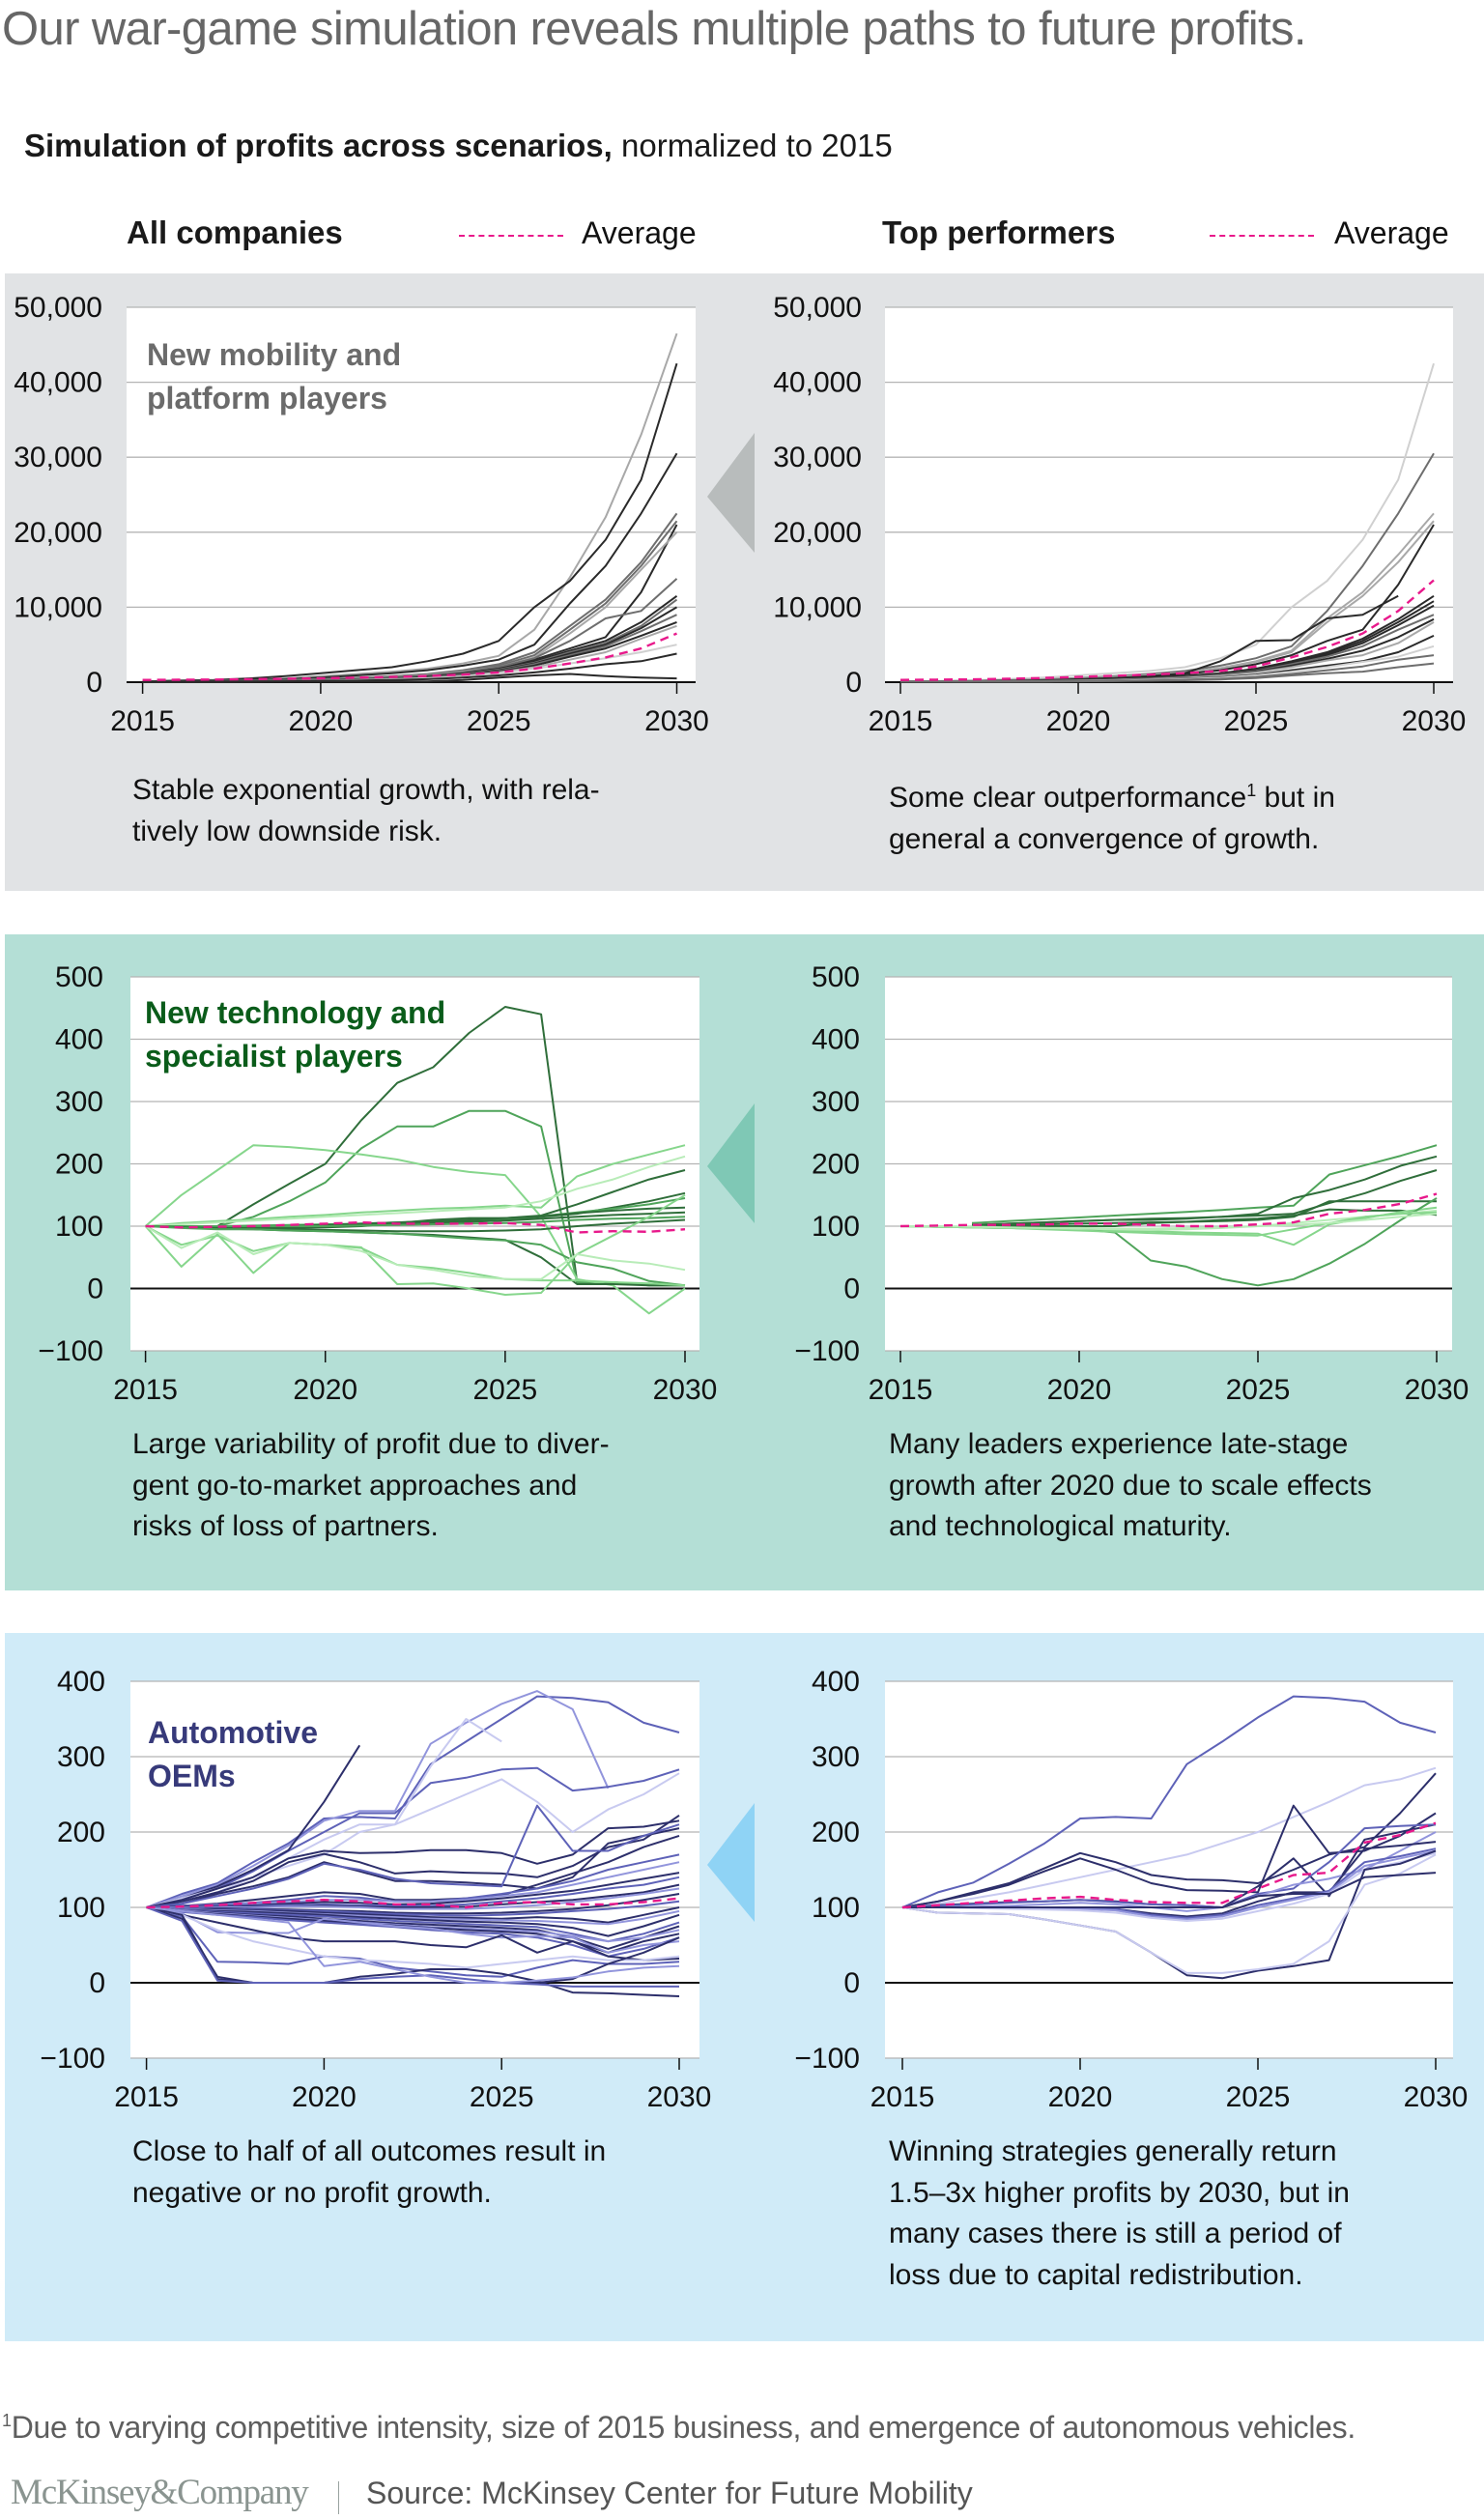 This screenshot has width=1484, height=2520. What do you see at coordinates (1112, 794) in the screenshot?
I see `caption-line: Some clear outperformance1 but in` at bounding box center [1112, 794].